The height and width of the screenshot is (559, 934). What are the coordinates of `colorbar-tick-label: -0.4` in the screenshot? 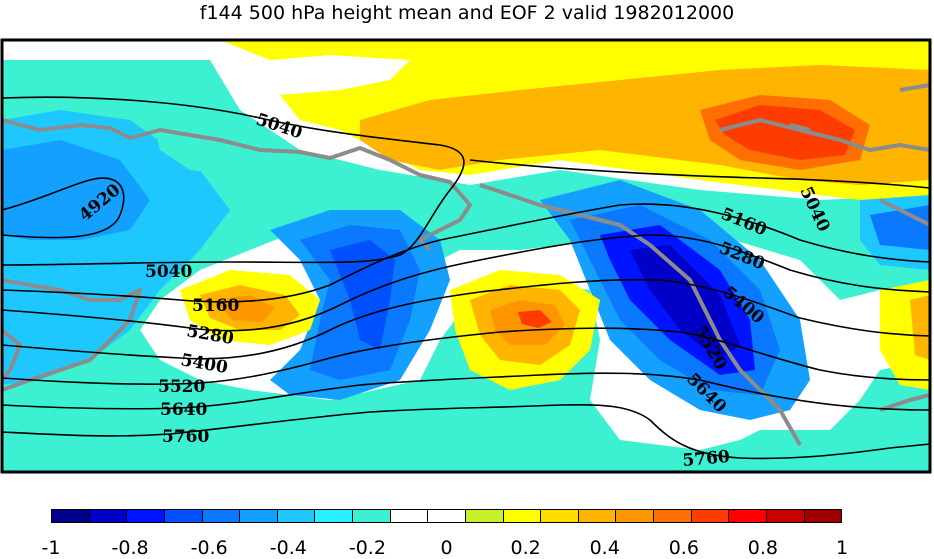 It's located at (288, 548).